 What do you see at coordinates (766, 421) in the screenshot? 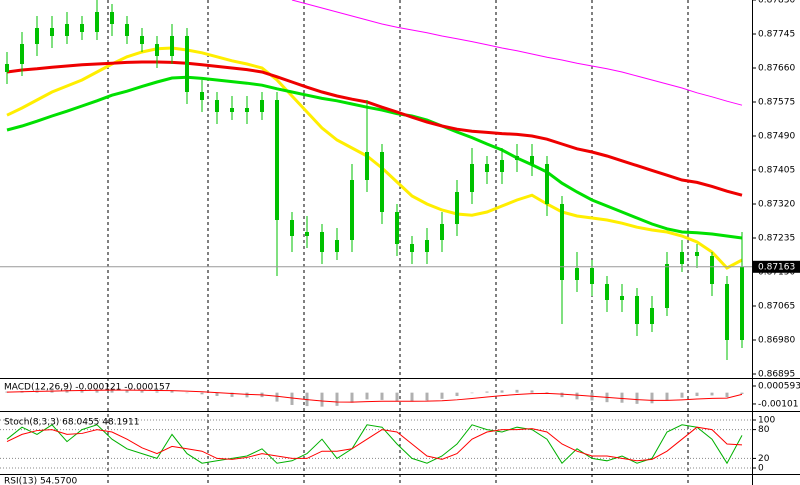
I see `y-tick-label: 100` at bounding box center [766, 421].